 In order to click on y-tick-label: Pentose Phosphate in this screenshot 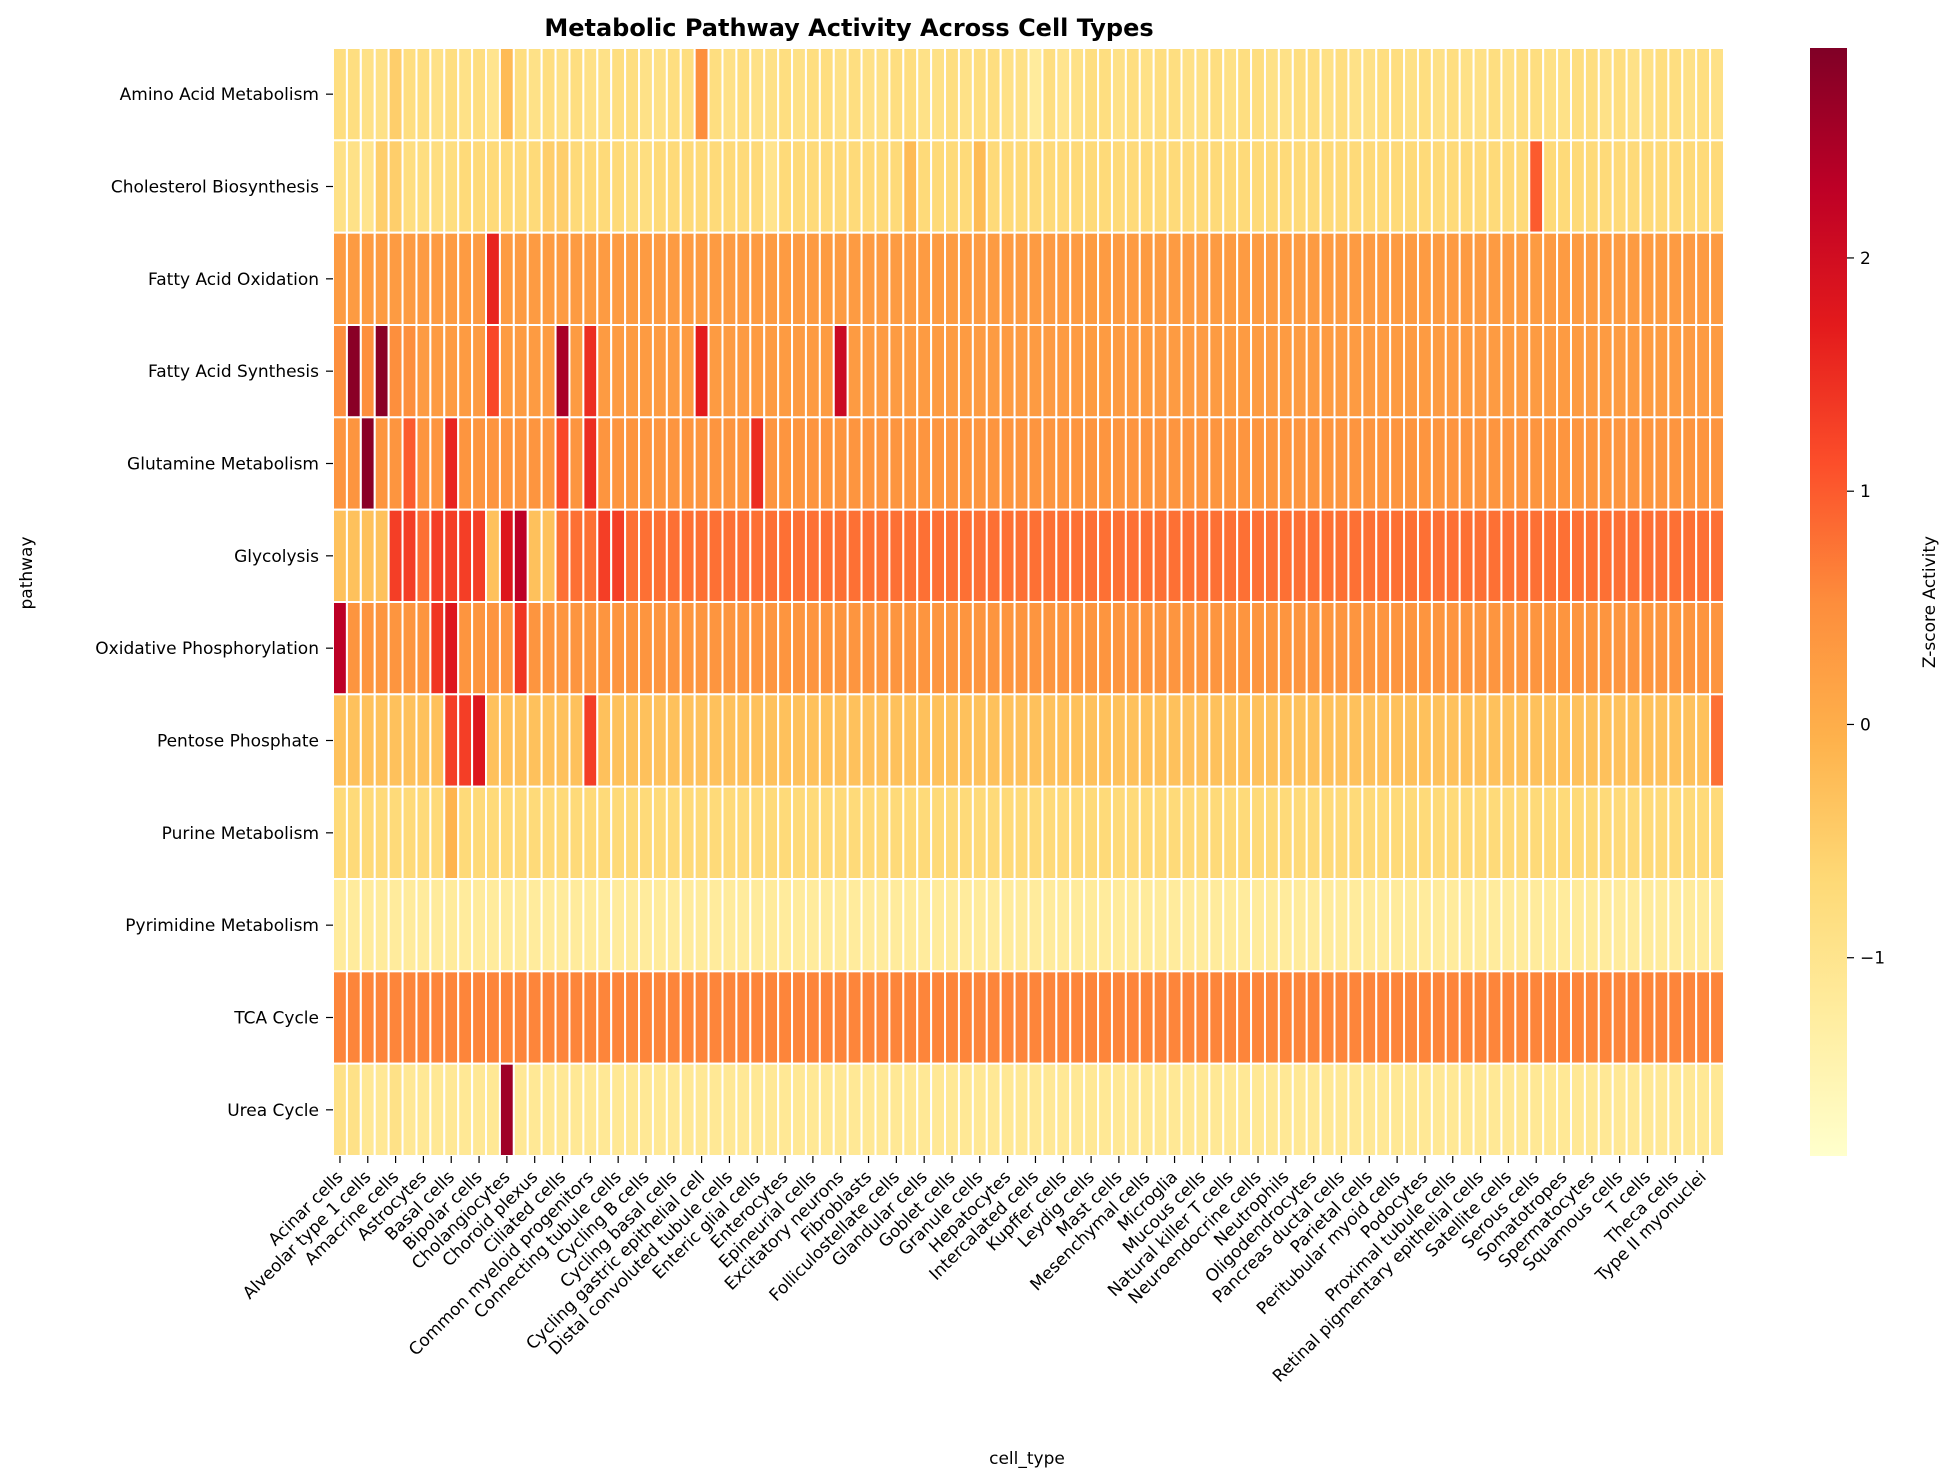, I will do `click(238, 742)`.